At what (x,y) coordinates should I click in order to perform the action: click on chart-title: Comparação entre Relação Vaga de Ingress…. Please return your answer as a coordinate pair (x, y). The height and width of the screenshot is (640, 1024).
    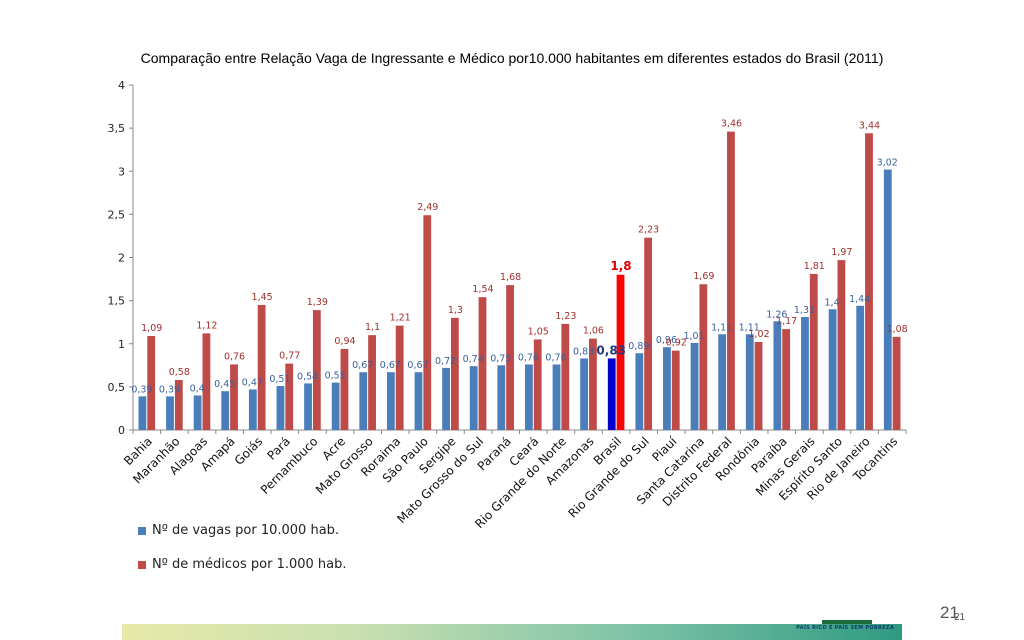
    Looking at the image, I should click on (512, 58).